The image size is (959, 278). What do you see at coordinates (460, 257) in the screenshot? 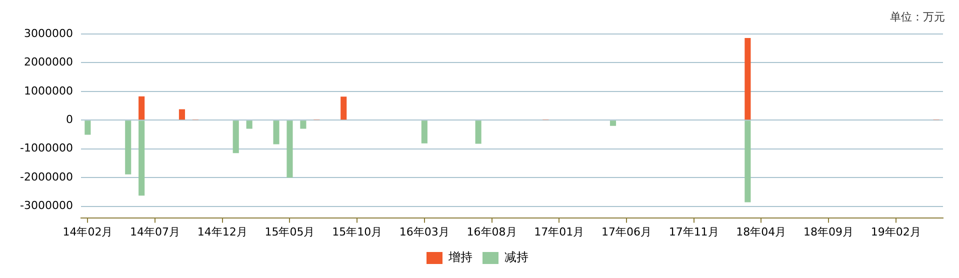
I see `legend-label: 增持` at bounding box center [460, 257].